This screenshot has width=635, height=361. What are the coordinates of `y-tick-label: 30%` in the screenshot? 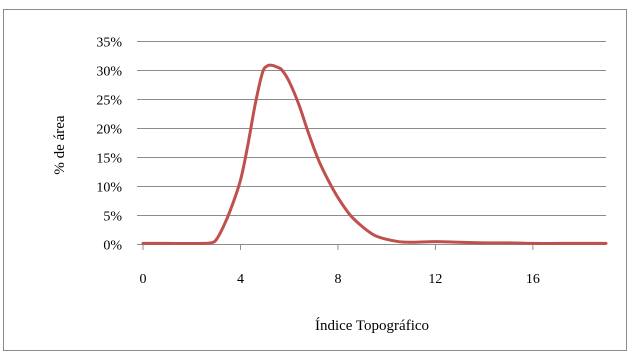 It's located at (109, 72).